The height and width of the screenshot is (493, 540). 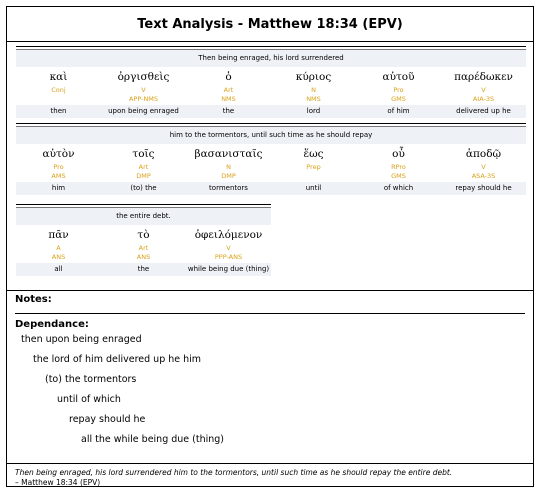 What do you see at coordinates (483, 111) in the screenshot?
I see `english-gloss: delivered up he` at bounding box center [483, 111].